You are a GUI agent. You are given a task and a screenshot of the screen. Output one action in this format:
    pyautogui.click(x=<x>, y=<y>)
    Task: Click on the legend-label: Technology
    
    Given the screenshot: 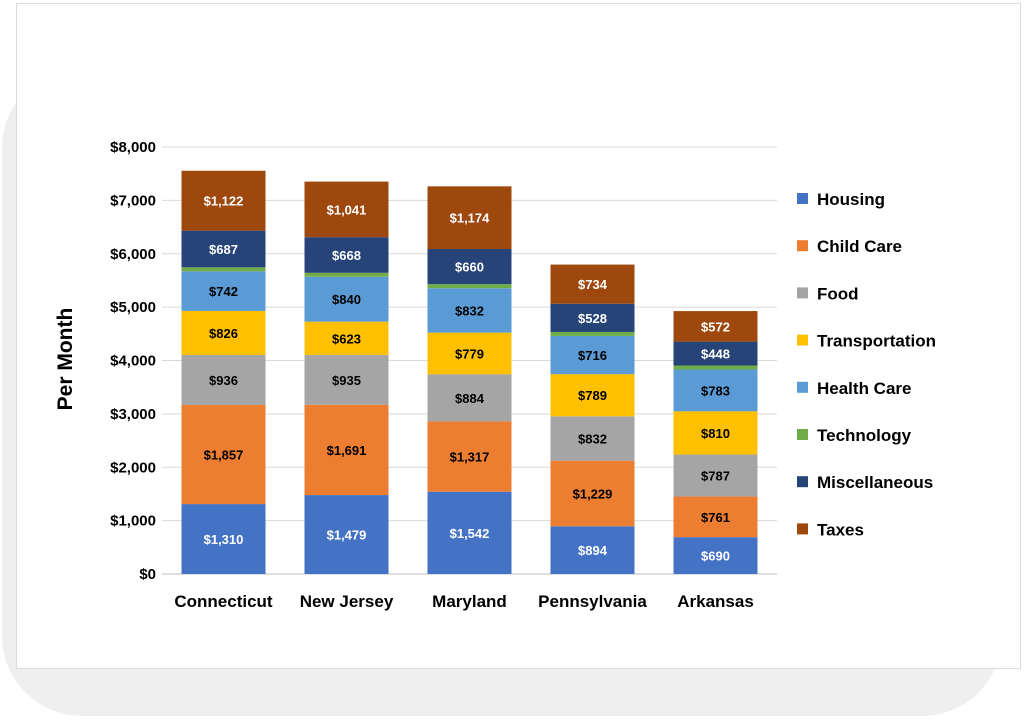 What is the action you would take?
    pyautogui.click(x=864, y=435)
    